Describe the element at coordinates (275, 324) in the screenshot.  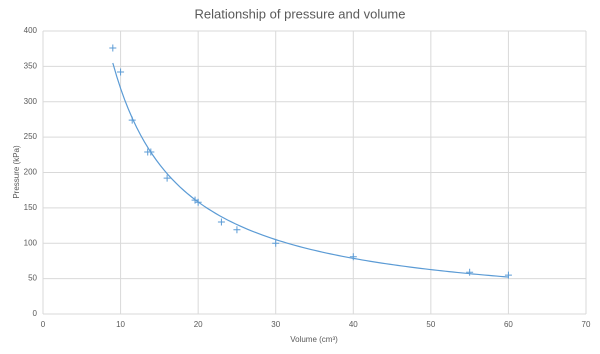
I see `x-tick-label: 30` at that location.